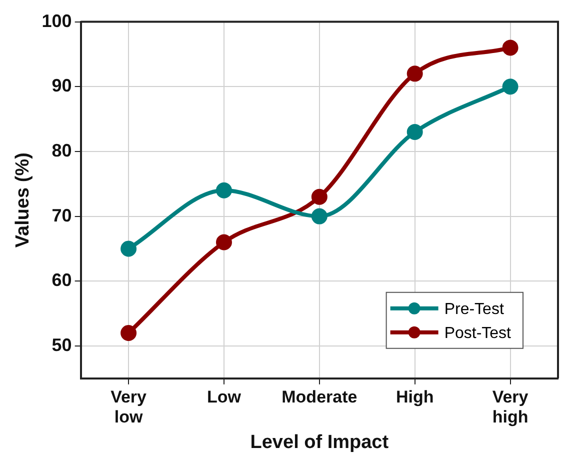 The height and width of the screenshot is (470, 577). I want to click on x-tick-label: Moderate, so click(320, 396).